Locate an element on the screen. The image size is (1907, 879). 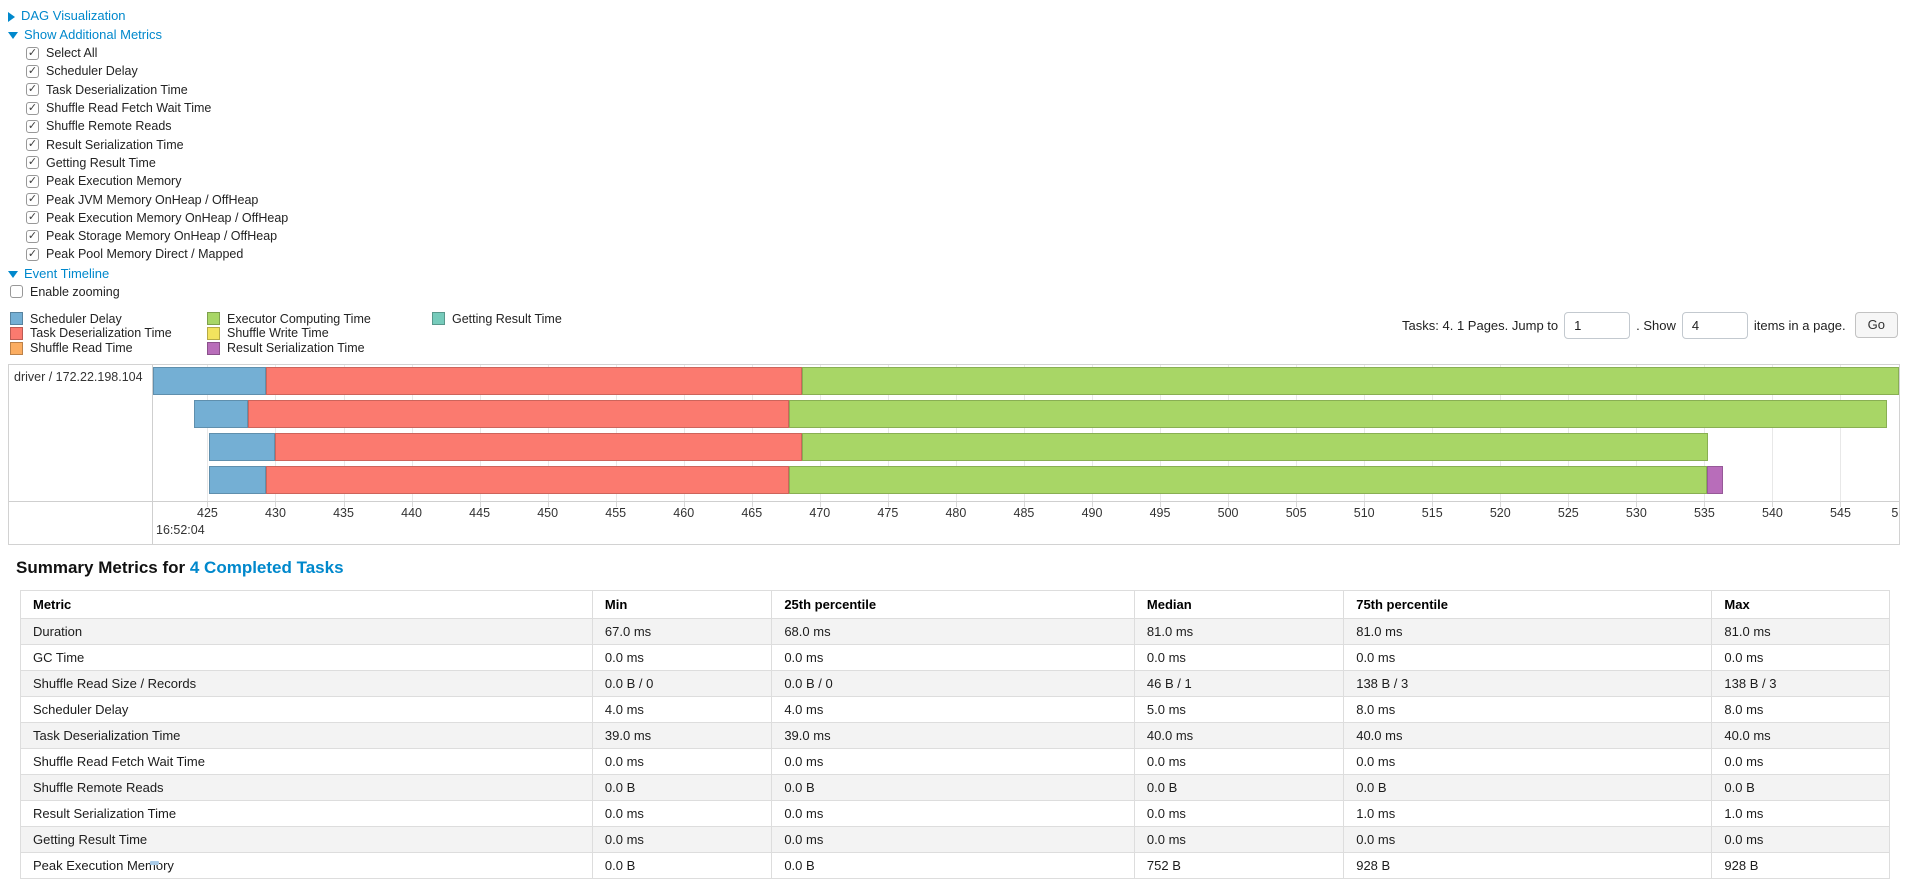
completed-tasks-link: 4 Completed Tasks is located at coordinates (266, 567).